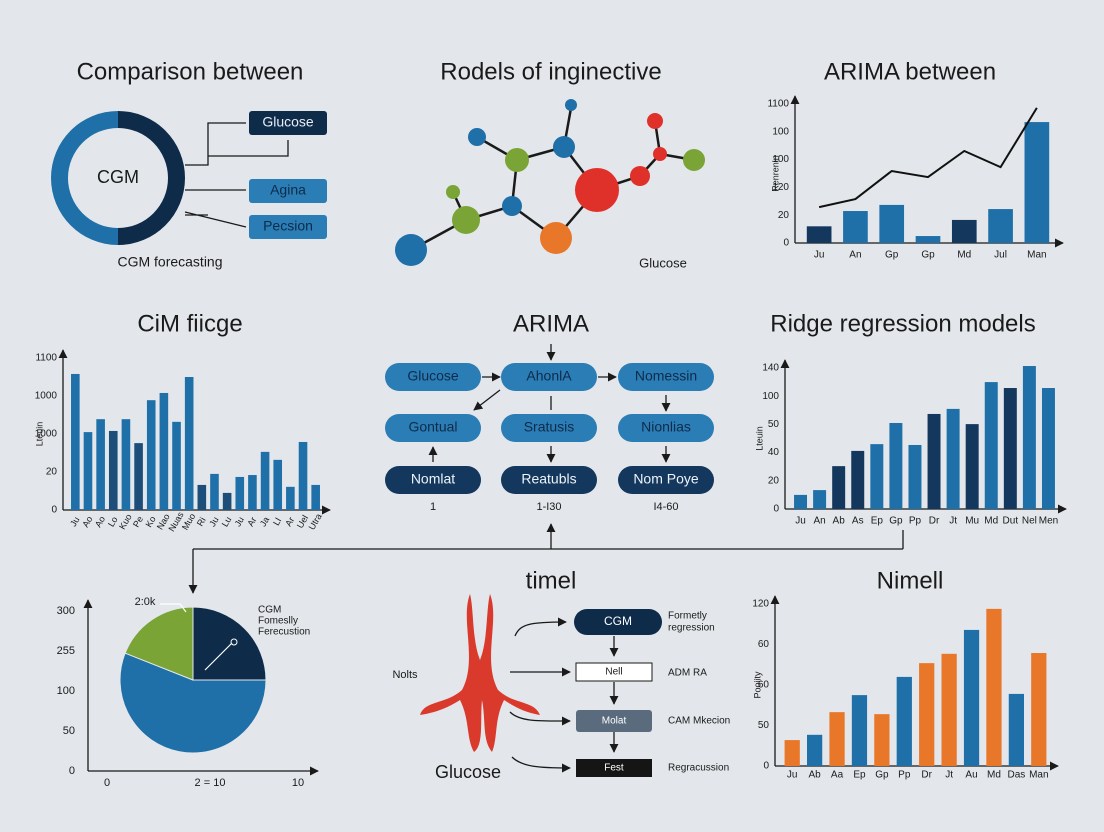  What do you see at coordinates (991, 521) in the screenshot?
I see `x-tick-label: Md` at bounding box center [991, 521].